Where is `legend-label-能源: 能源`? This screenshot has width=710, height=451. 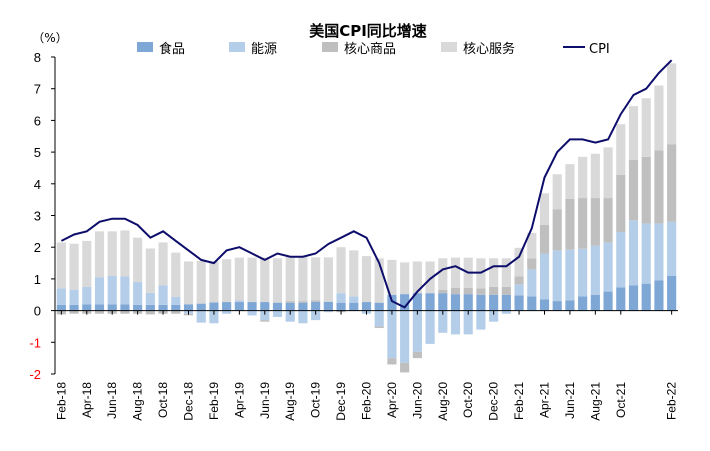 legend-label-能源: 能源 is located at coordinates (264, 49).